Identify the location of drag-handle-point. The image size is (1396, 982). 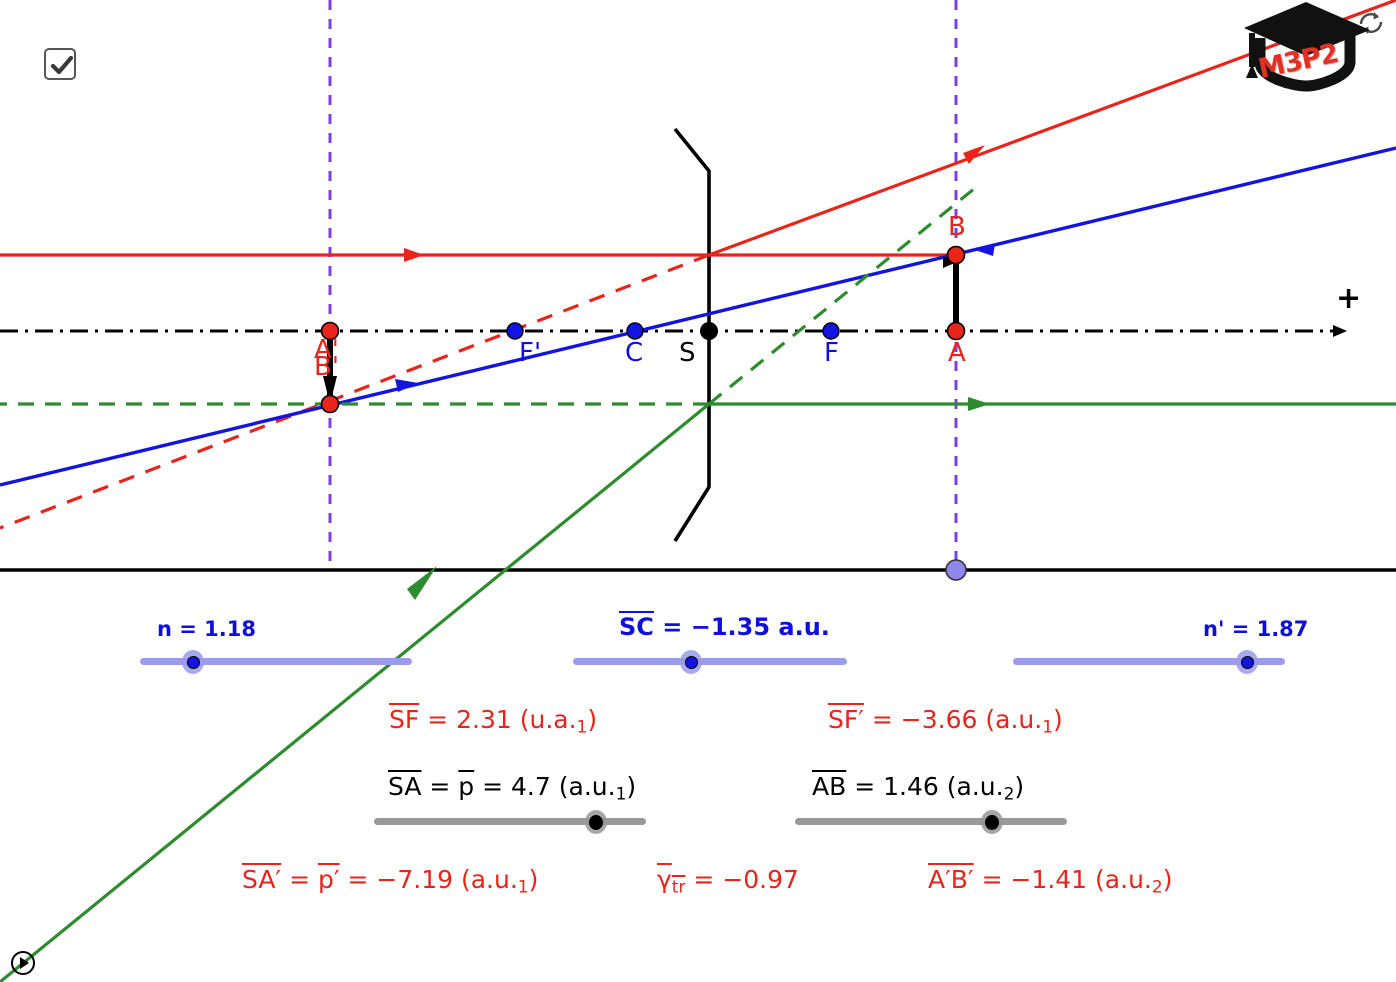
(956, 570).